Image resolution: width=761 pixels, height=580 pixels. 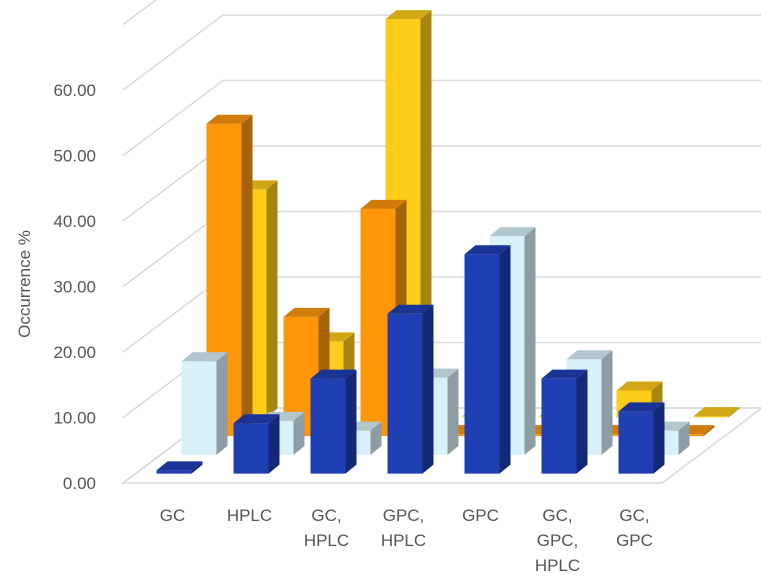 What do you see at coordinates (79, 483) in the screenshot?
I see `y-tick-label: 0.00` at bounding box center [79, 483].